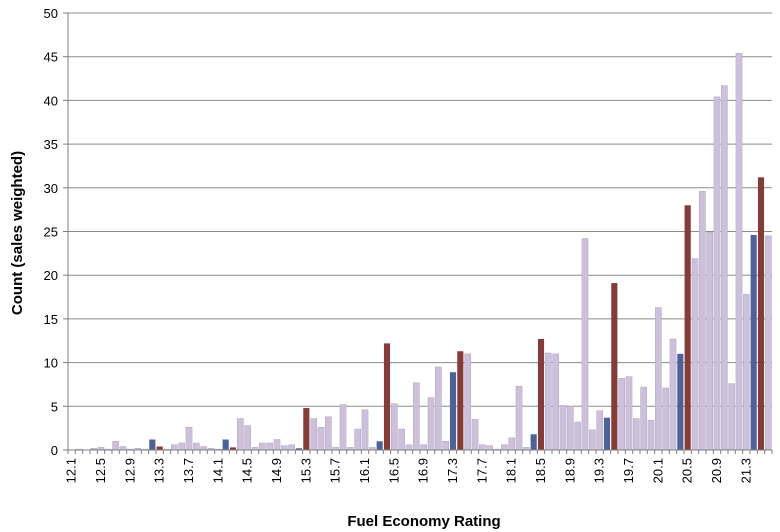 This screenshot has height=532, width=780. Describe the element at coordinates (188, 470) in the screenshot. I see `x-tick-label-4: 13.7` at that location.